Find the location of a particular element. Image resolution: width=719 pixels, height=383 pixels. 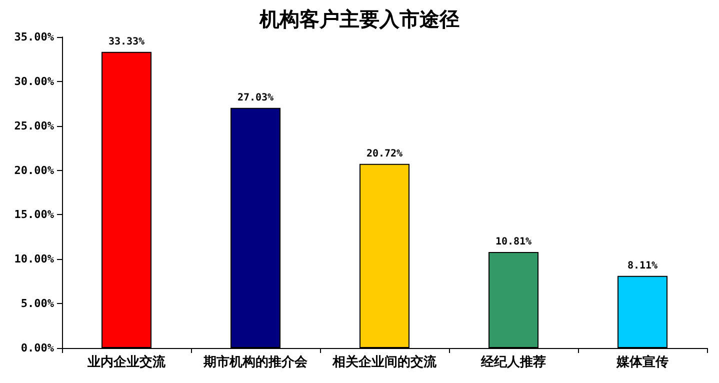

x-tick-label: 期市机构的推介会 is located at coordinates (255, 362).